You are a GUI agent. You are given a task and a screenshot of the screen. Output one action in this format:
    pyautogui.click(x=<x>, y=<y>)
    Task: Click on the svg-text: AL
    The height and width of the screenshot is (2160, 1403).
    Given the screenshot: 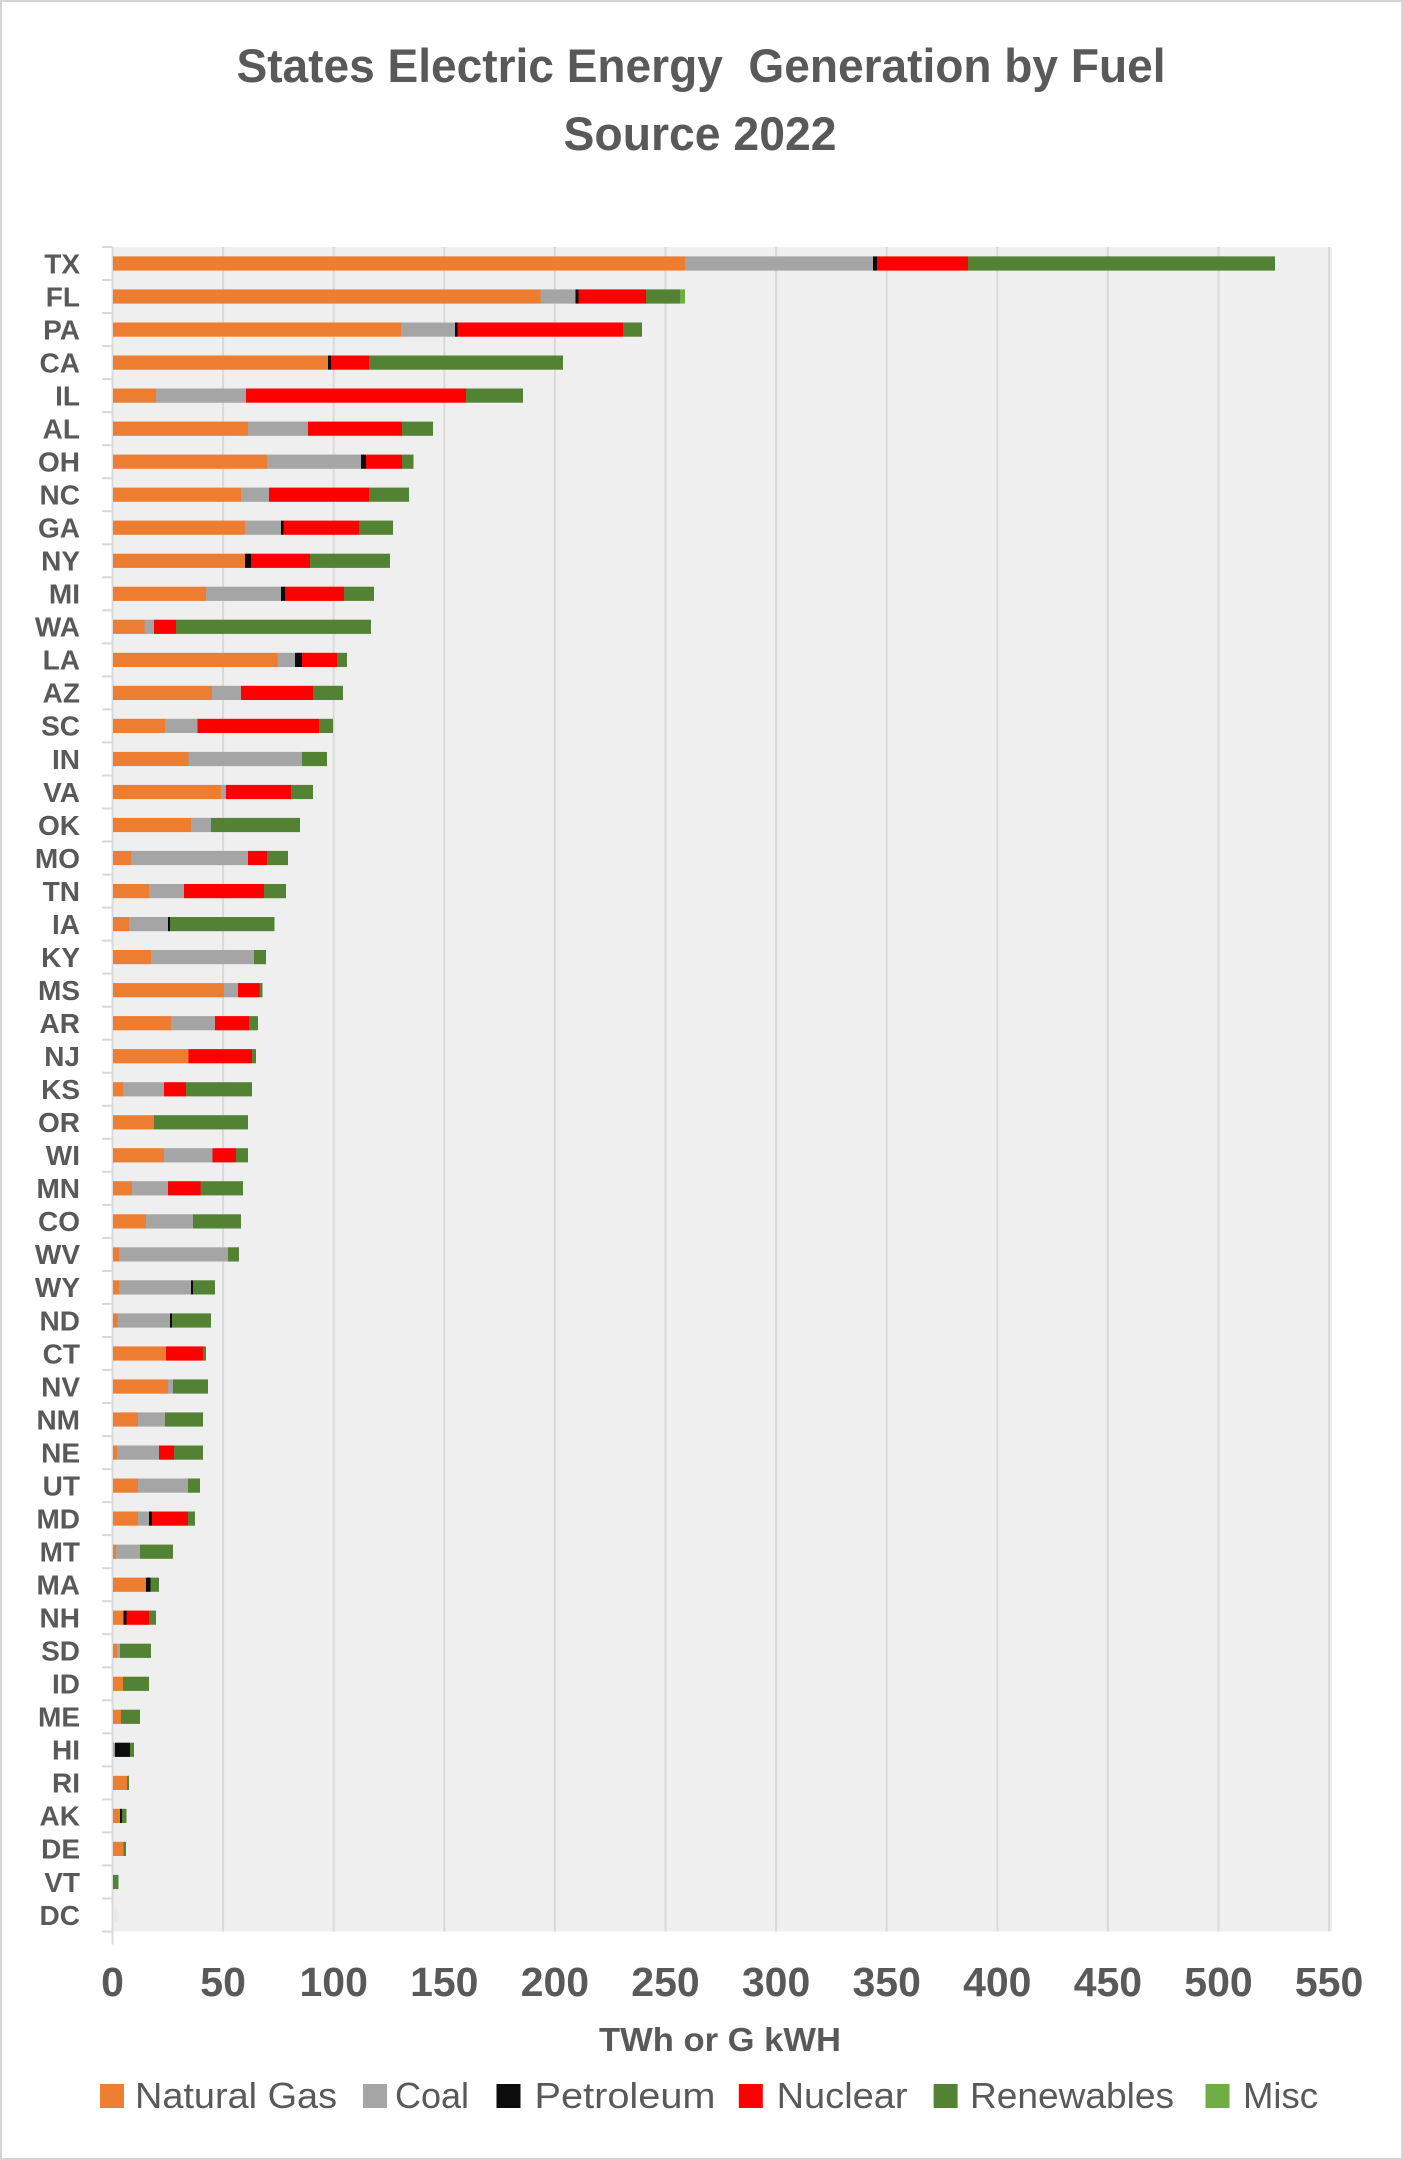 What is the action you would take?
    pyautogui.click(x=61, y=429)
    